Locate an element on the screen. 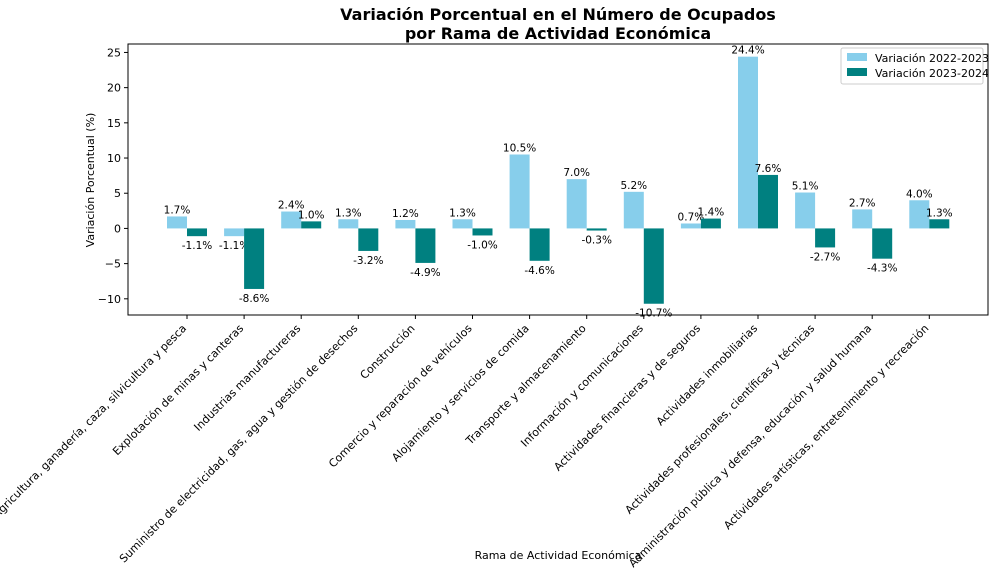  x-tick-label: Actividades inmobiliarias is located at coordinates (707, 375).